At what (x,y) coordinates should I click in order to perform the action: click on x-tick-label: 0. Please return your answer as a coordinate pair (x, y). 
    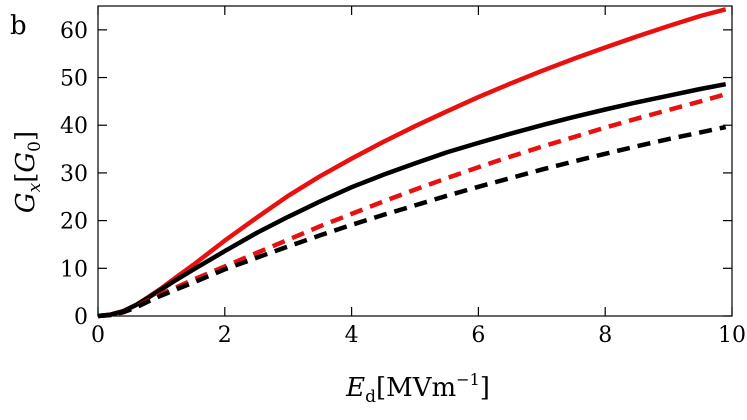
    Looking at the image, I should click on (98, 335).